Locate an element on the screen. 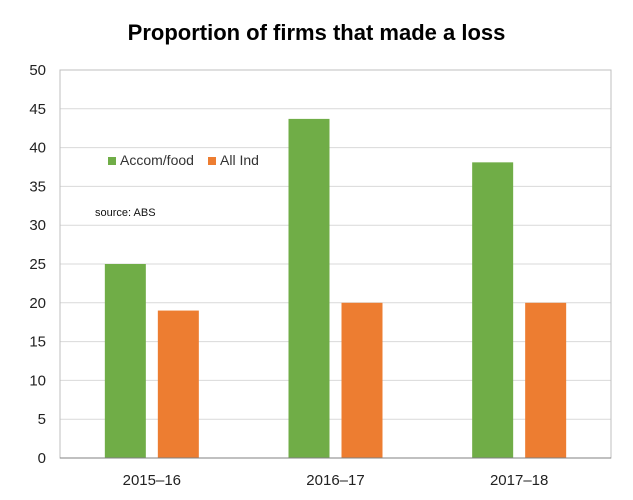 The height and width of the screenshot is (500, 633). y-tick-label: 20 is located at coordinates (37, 303).